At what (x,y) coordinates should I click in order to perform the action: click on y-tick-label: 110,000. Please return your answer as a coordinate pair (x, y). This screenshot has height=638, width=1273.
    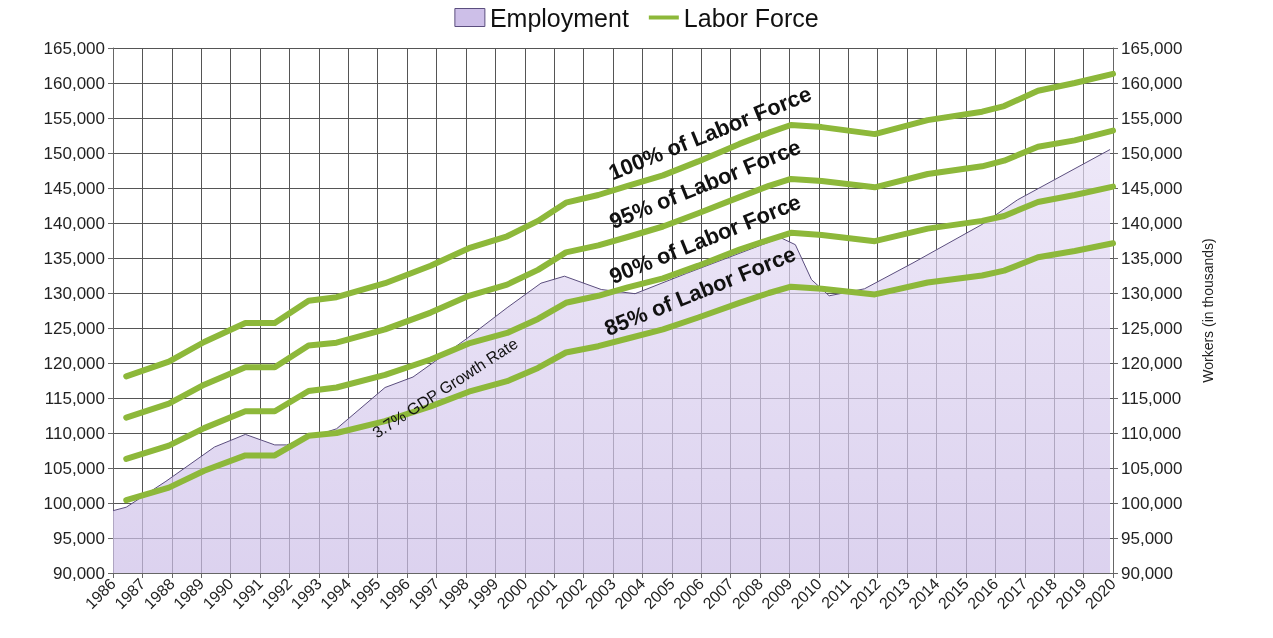
    Looking at the image, I should click on (74, 433).